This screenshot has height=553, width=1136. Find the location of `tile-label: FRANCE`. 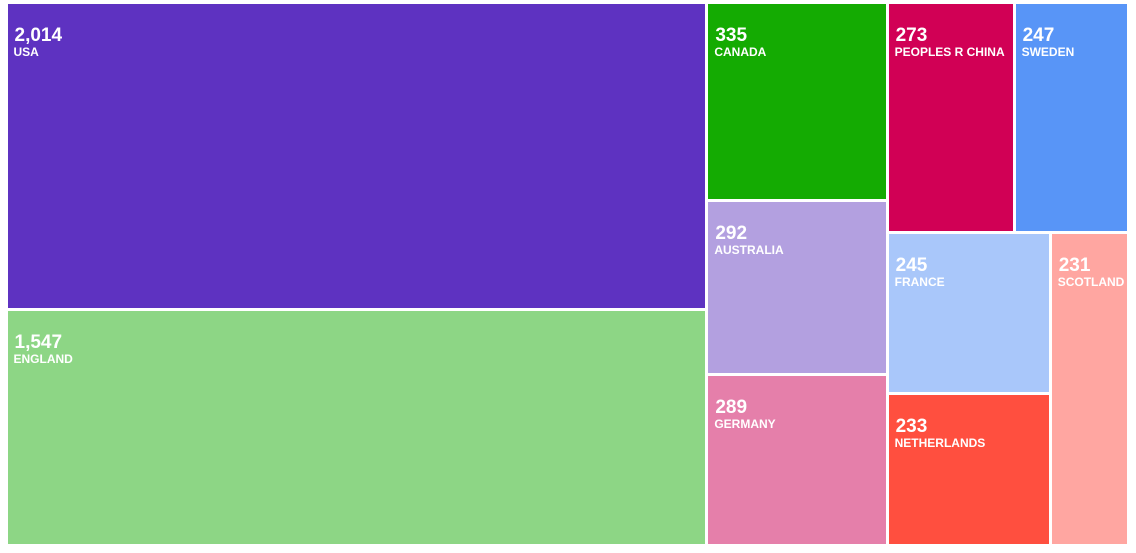

tile-label: FRANCE is located at coordinates (919, 281).